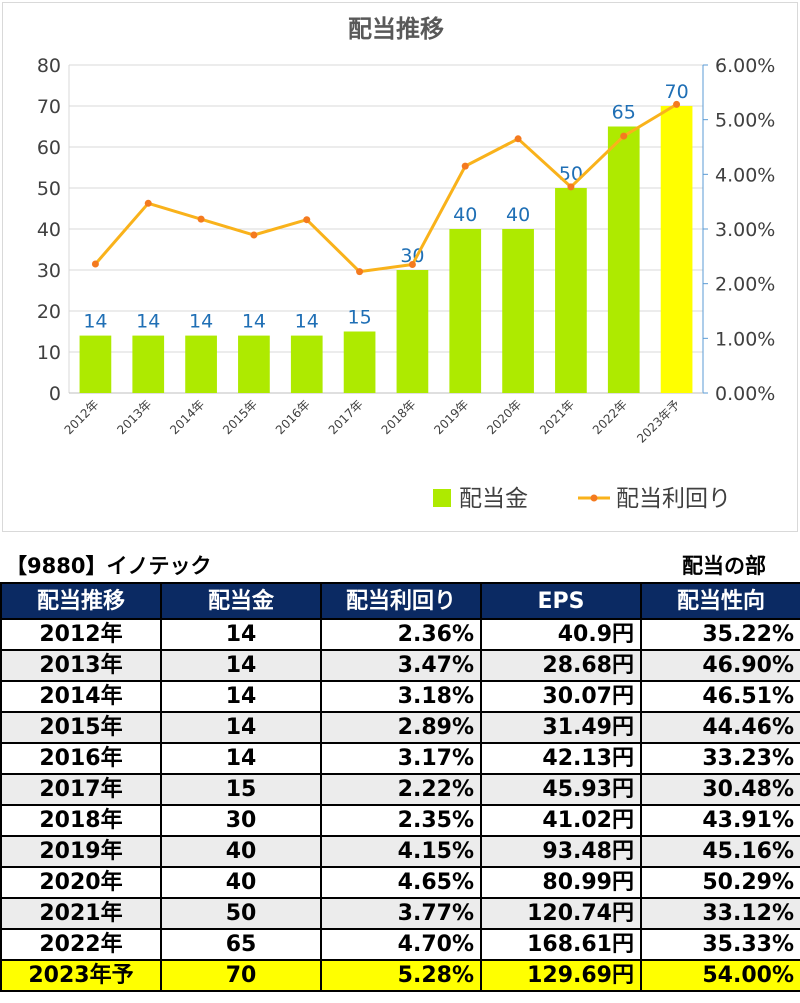 This screenshot has width=800, height=1003. What do you see at coordinates (399, 417) in the screenshot?
I see `x-tick-label: 2018年` at bounding box center [399, 417].